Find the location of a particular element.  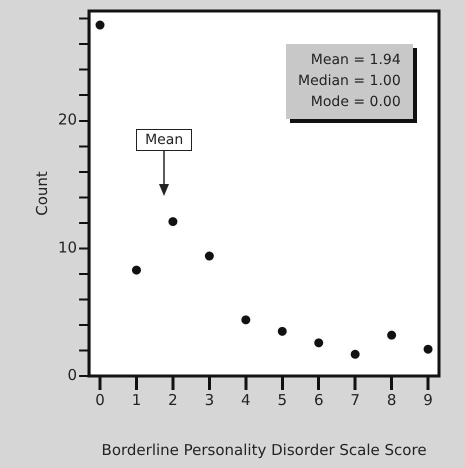

x-tick-label: 8 is located at coordinates (391, 399).